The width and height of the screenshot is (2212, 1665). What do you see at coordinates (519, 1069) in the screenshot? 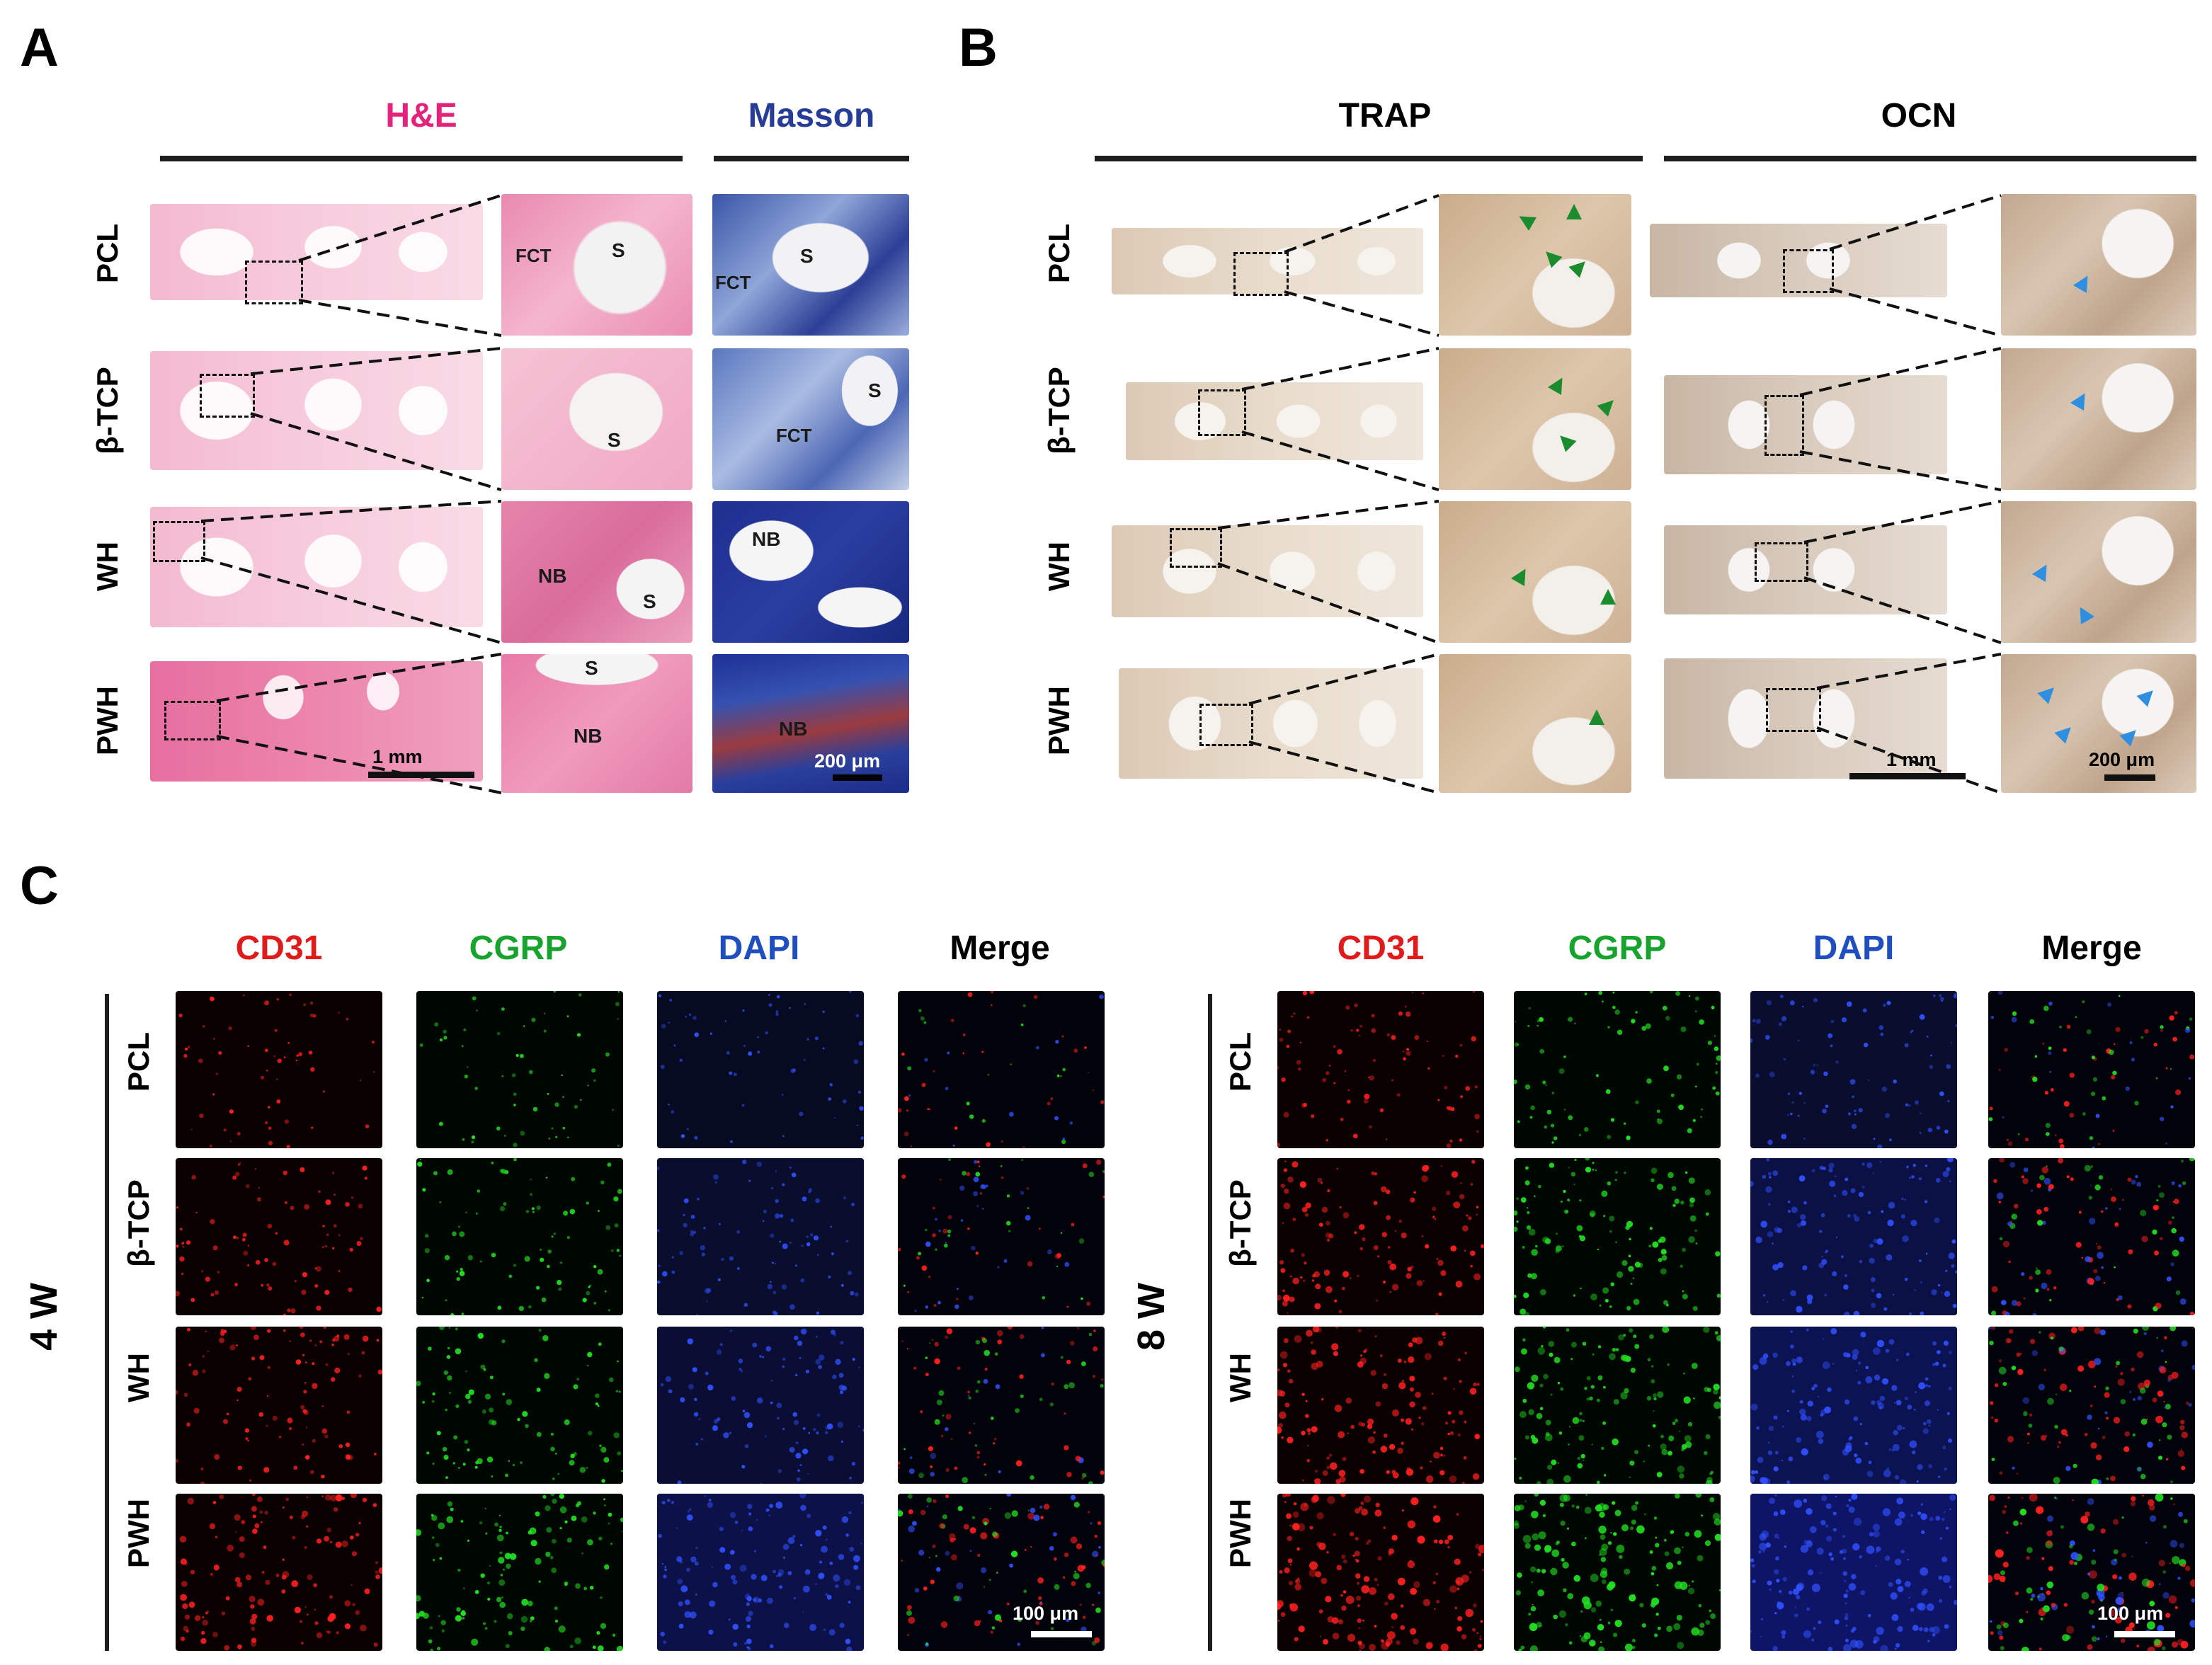
I see `cgrp-image-pcl-4w` at bounding box center [519, 1069].